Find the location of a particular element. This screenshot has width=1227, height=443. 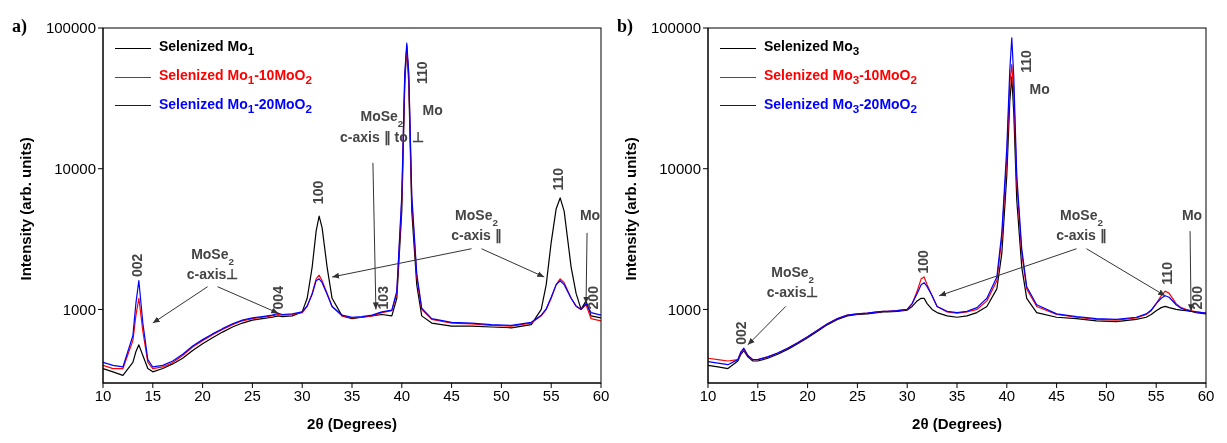

legend-label: Selenized Mo$_{1}$ is located at coordinates (207, 48).